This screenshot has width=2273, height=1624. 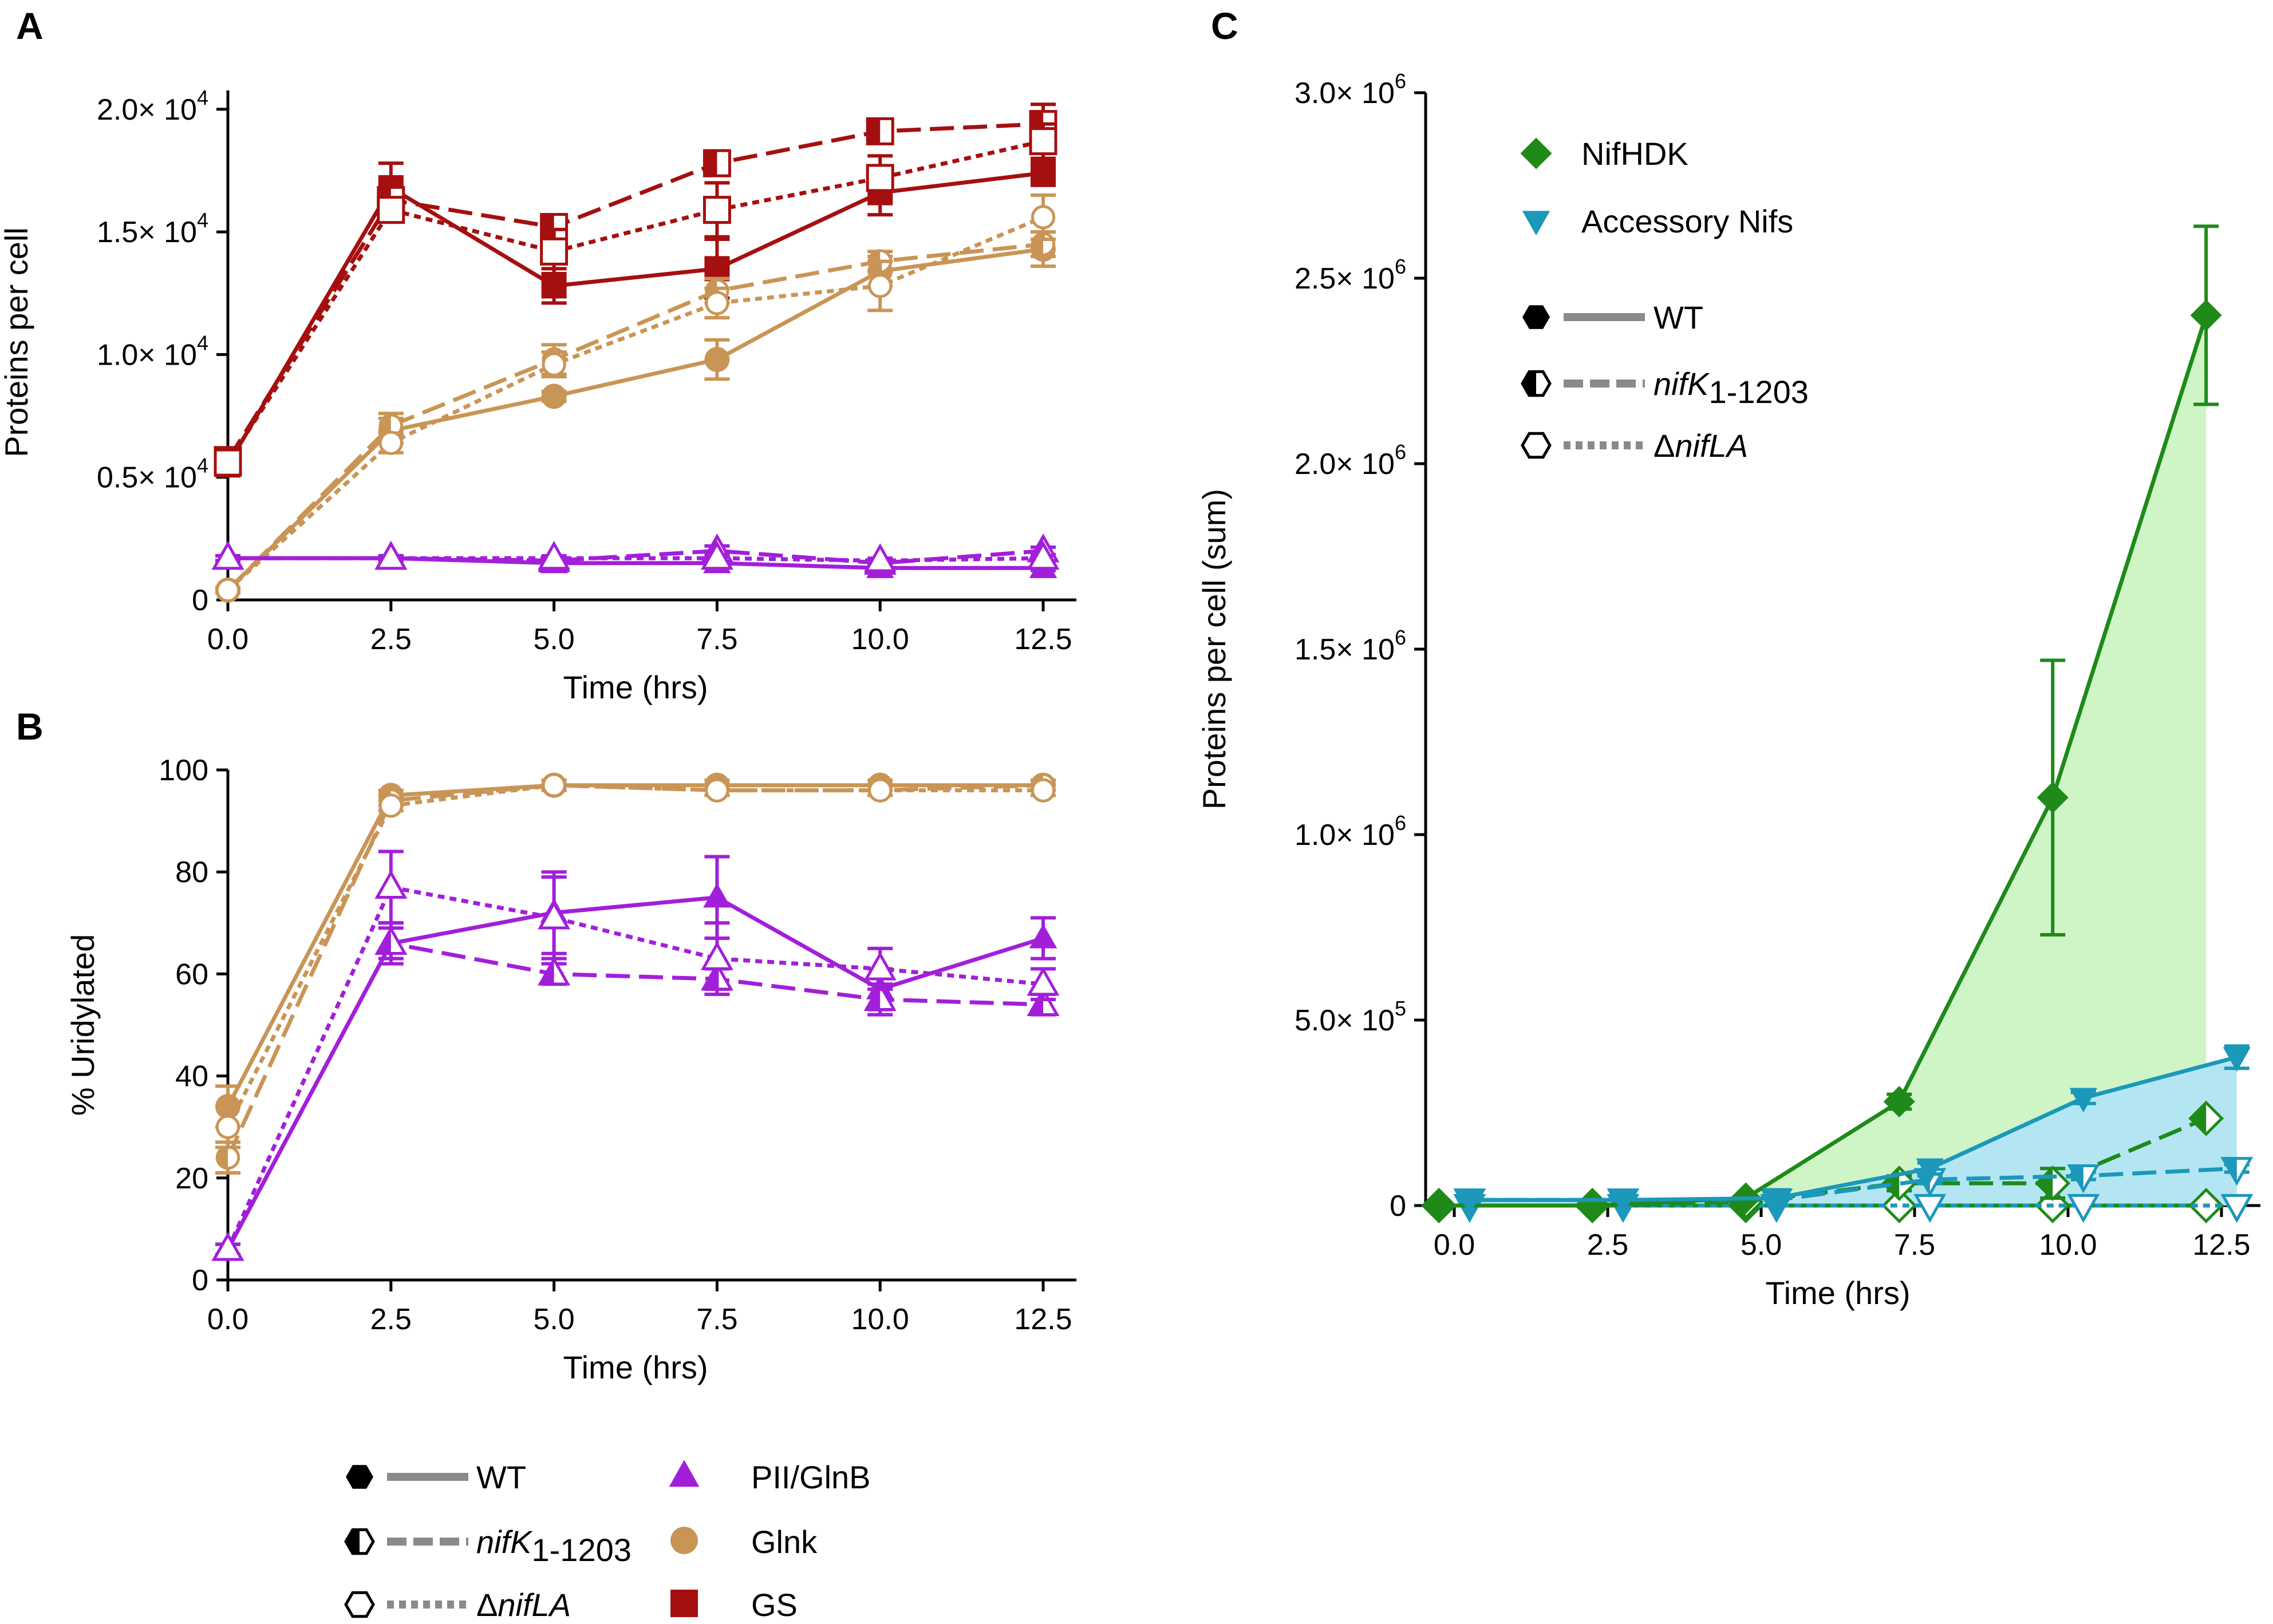 I want to click on series-glnk-delta-nifla, so click(x=635, y=961).